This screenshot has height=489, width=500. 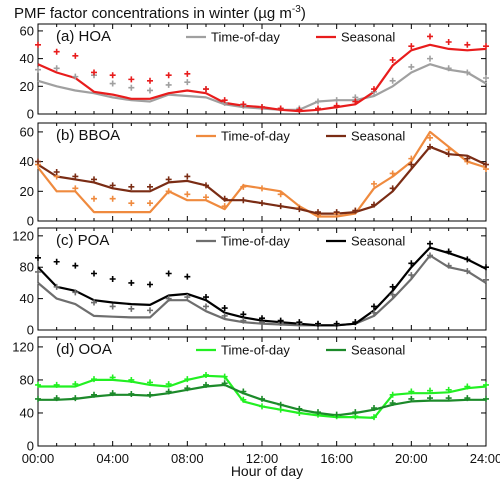 I want to click on x-axis: 00:00 04:00 08:00 12:00 16:00 20:00 24:00, so click(x=261, y=458).